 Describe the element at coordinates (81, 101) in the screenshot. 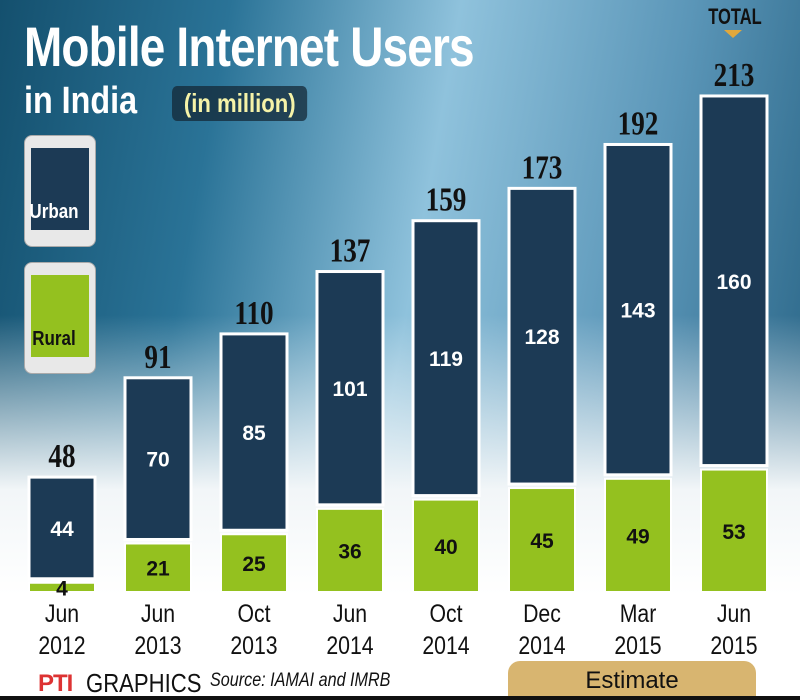

I see `chart-subtitle: in India` at that location.